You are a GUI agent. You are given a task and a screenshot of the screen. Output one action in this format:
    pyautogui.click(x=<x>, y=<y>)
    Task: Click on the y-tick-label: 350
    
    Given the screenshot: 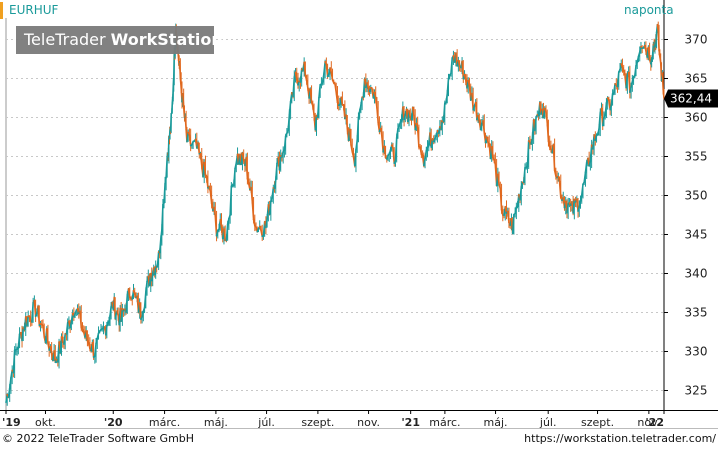 What is the action you would take?
    pyautogui.click(x=696, y=196)
    